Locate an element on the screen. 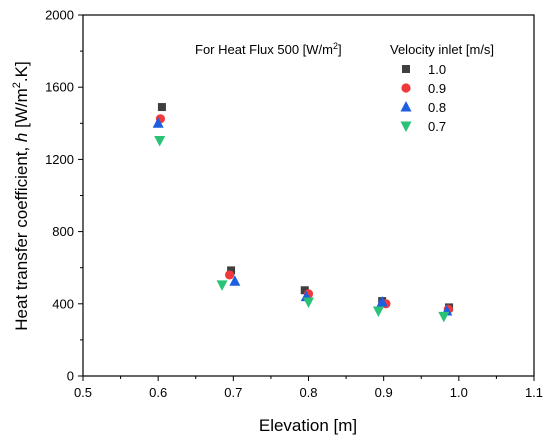 This screenshot has width=550, height=439. y-tick-label: 0 is located at coordinates (70, 376).